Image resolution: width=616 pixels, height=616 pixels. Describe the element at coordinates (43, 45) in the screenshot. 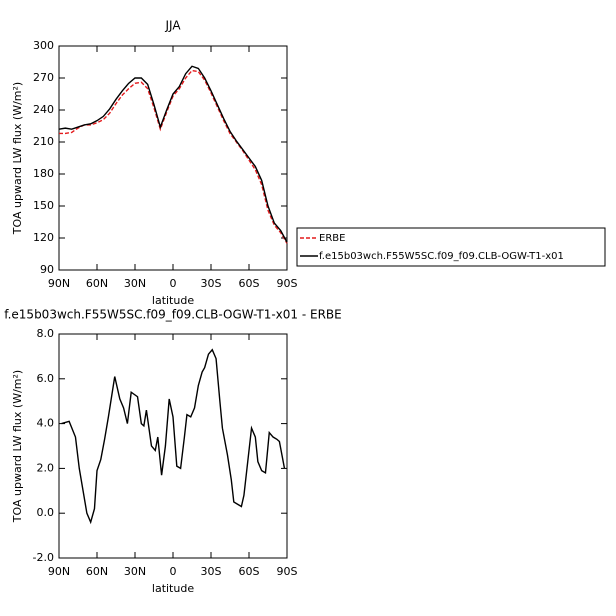

I see `y-tick-label: 300` at that location.